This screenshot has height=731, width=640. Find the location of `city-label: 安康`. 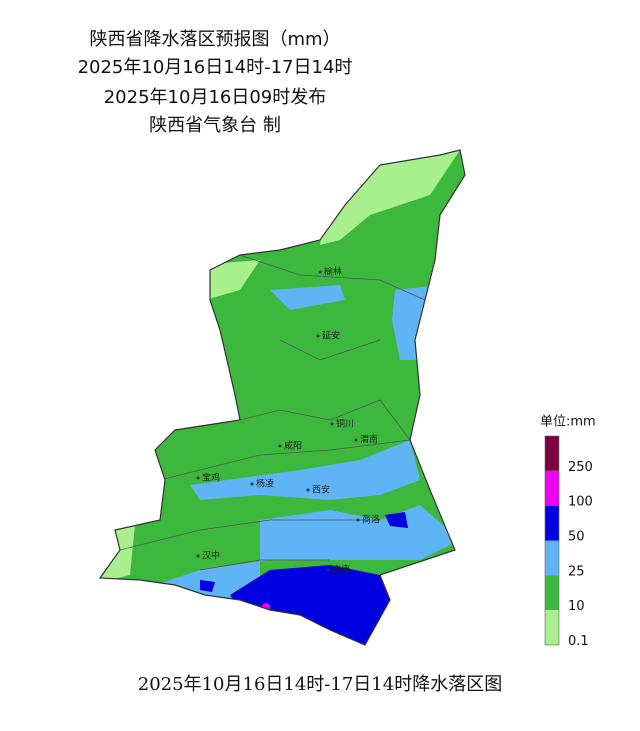

city-label: 安康 is located at coordinates (341, 570).